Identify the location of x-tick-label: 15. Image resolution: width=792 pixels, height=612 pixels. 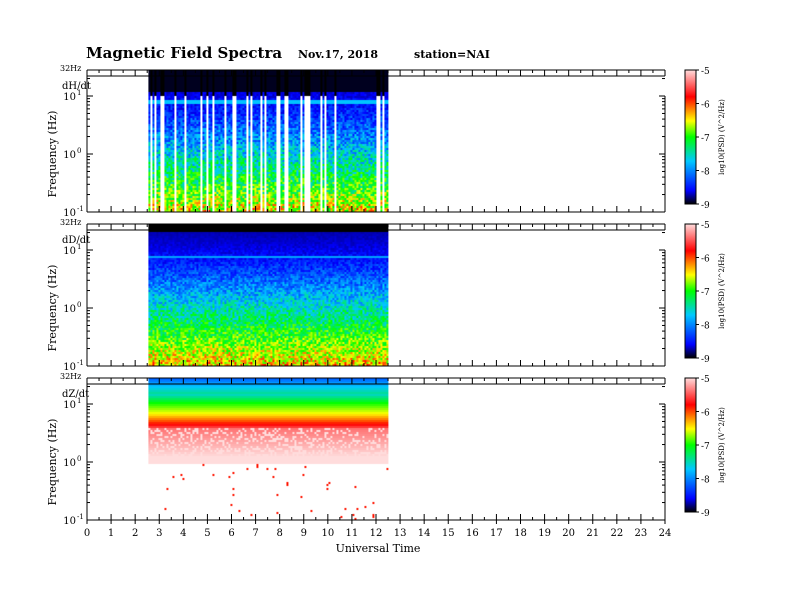
(448, 533).